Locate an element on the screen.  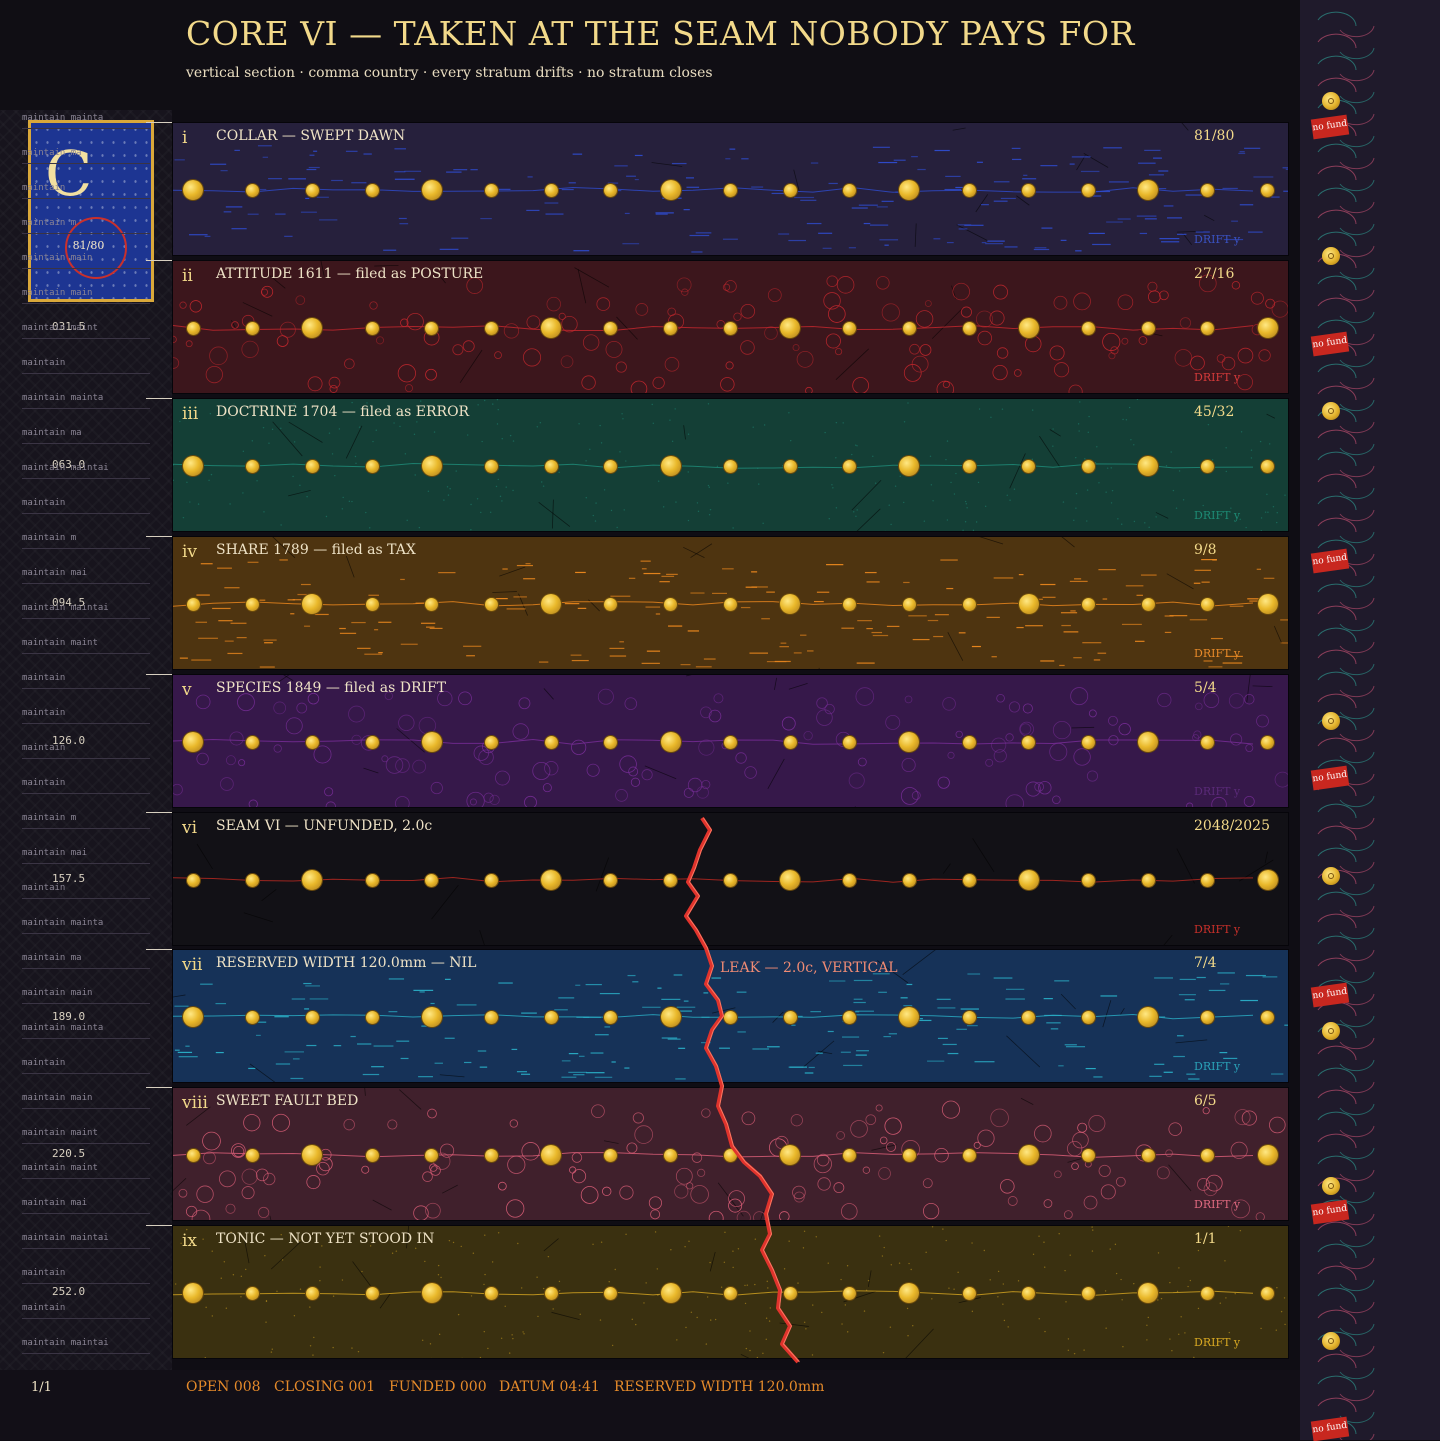
stratum-ratio: 81/80 is located at coordinates (1214, 136).